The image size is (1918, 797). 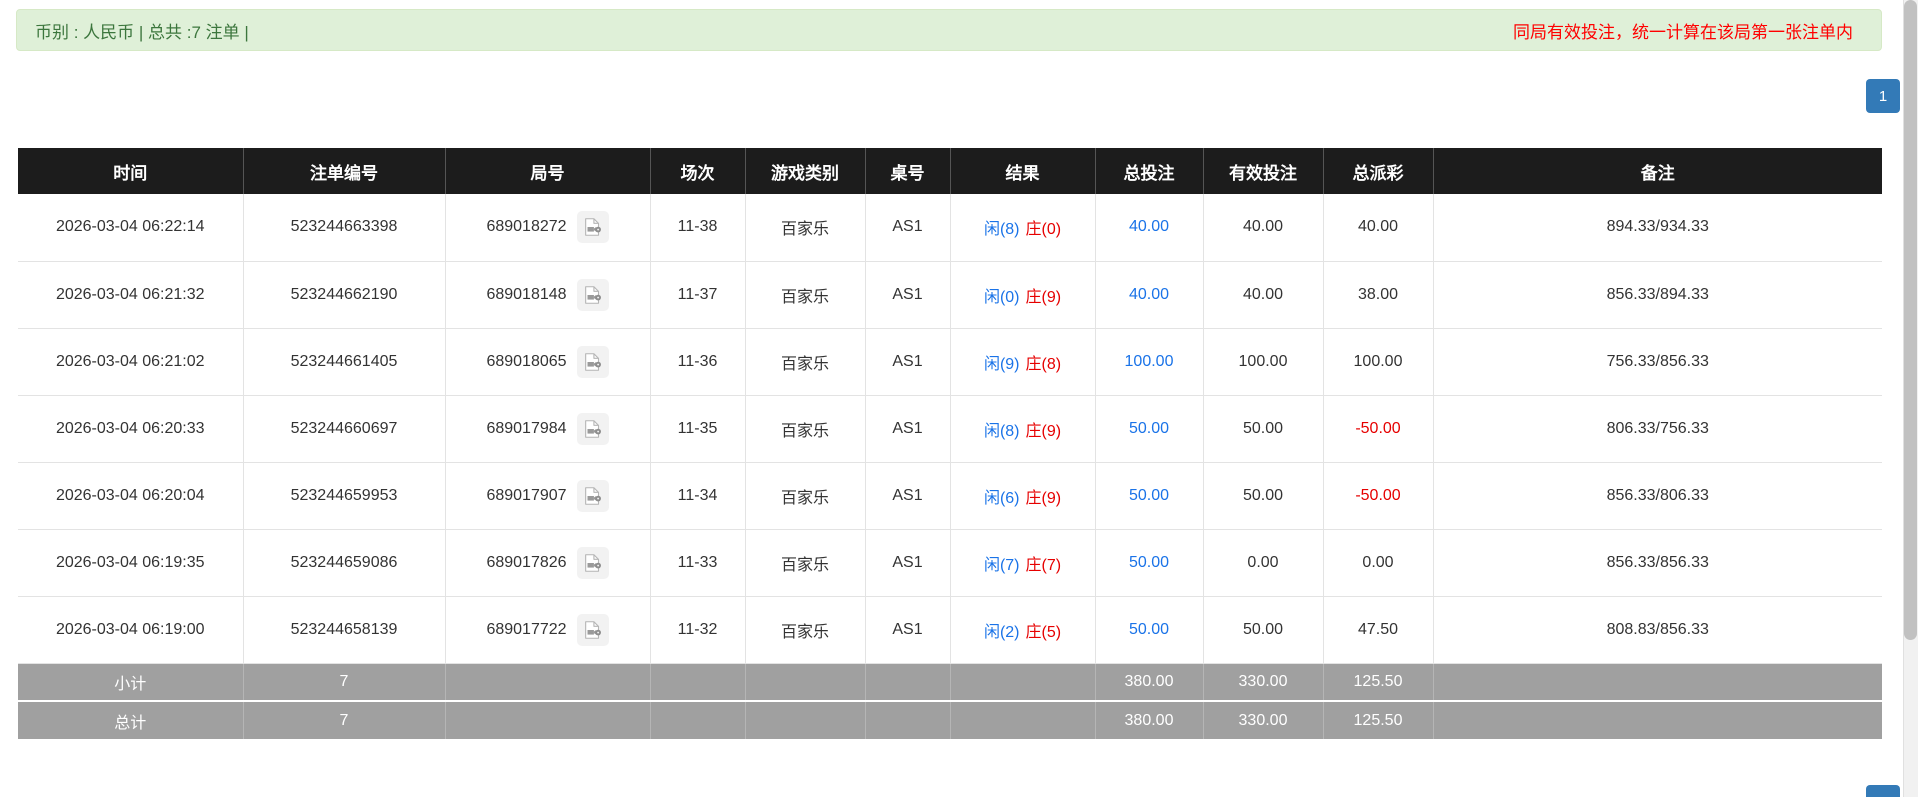 What do you see at coordinates (1683, 32) in the screenshot?
I see `valid-bet-notice-text: 同局有效投注，统一计算在该局第一张注单内` at bounding box center [1683, 32].